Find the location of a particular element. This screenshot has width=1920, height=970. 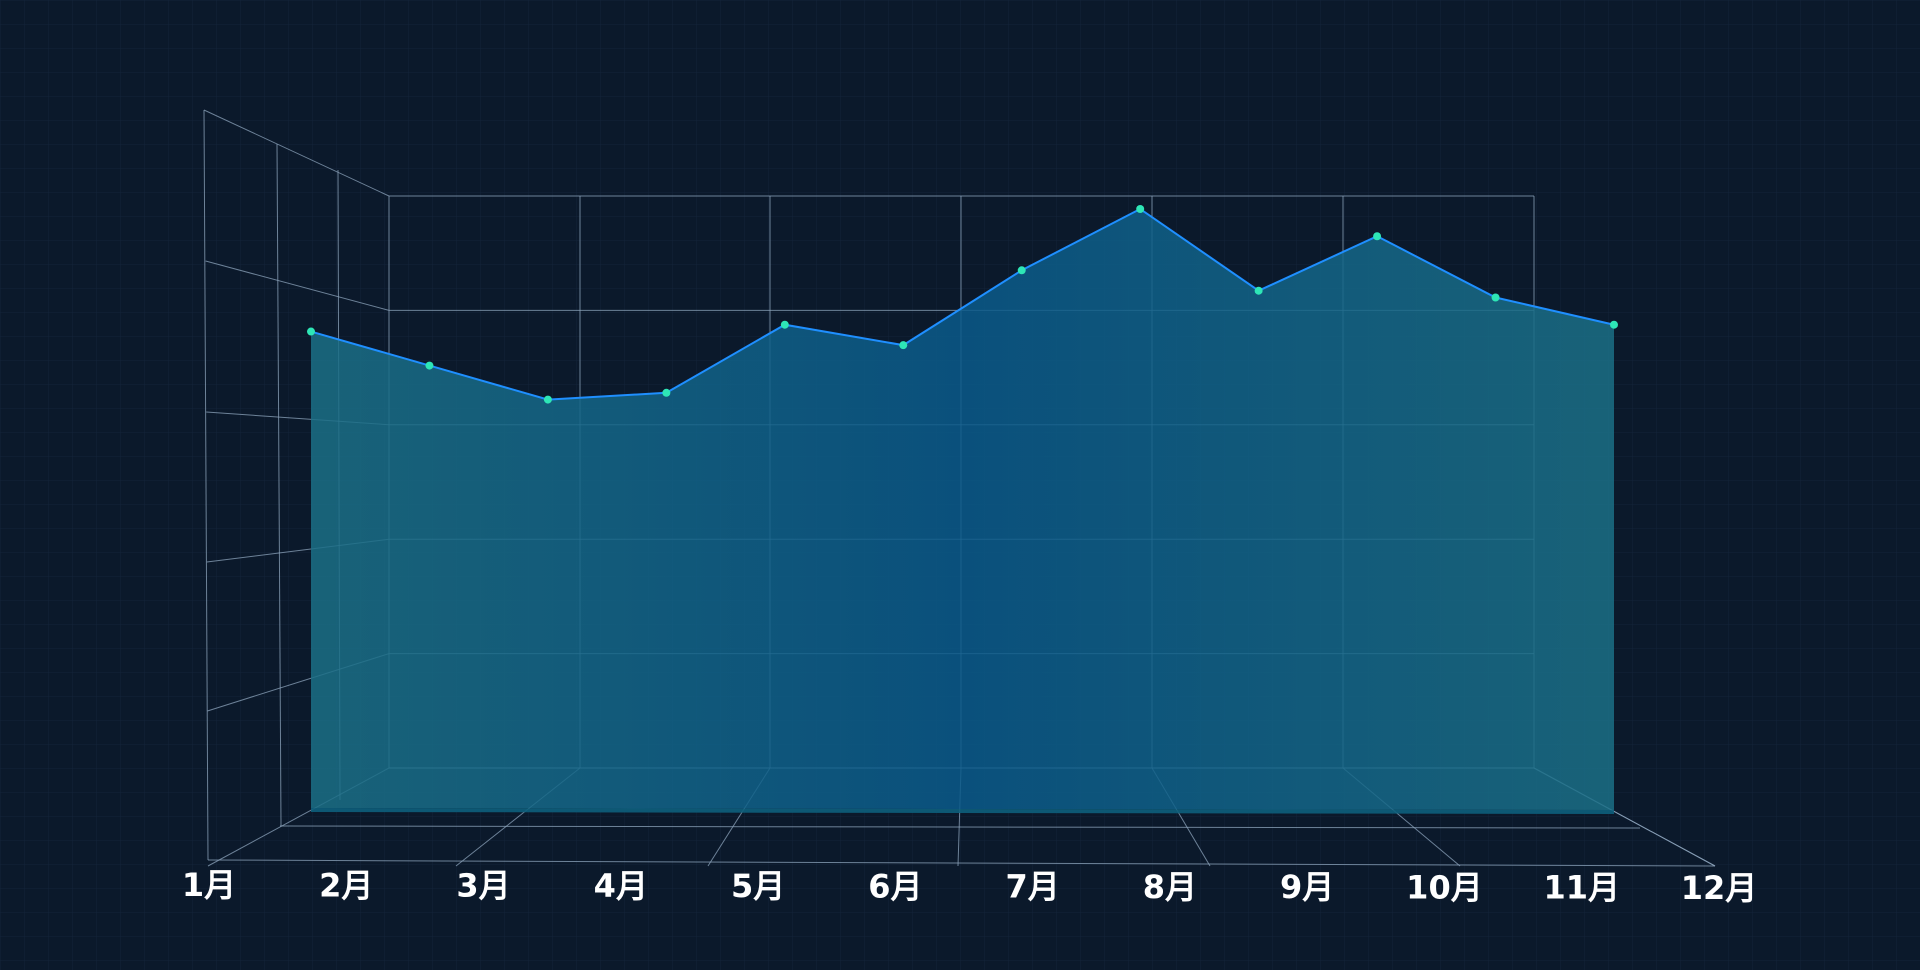

x-tick-label: 5月 is located at coordinates (758, 886).